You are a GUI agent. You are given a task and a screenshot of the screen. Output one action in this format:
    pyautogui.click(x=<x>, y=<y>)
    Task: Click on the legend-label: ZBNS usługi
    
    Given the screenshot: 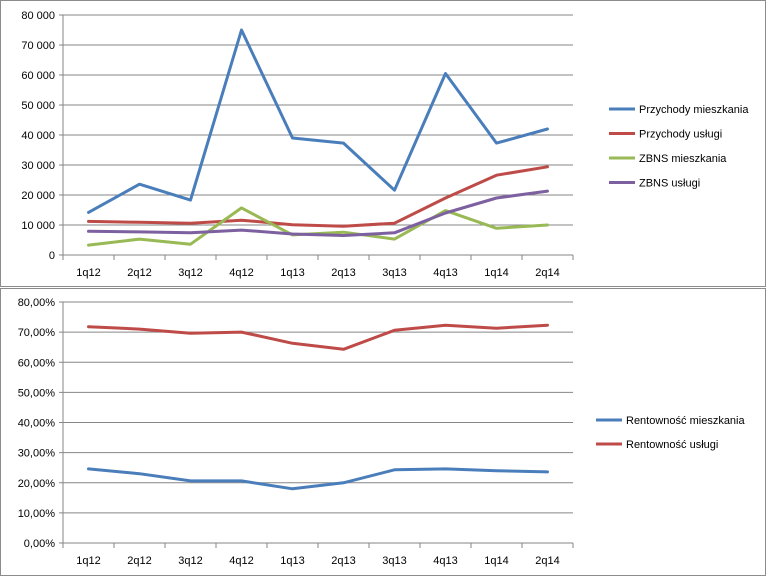 What is the action you would take?
    pyautogui.click(x=669, y=184)
    